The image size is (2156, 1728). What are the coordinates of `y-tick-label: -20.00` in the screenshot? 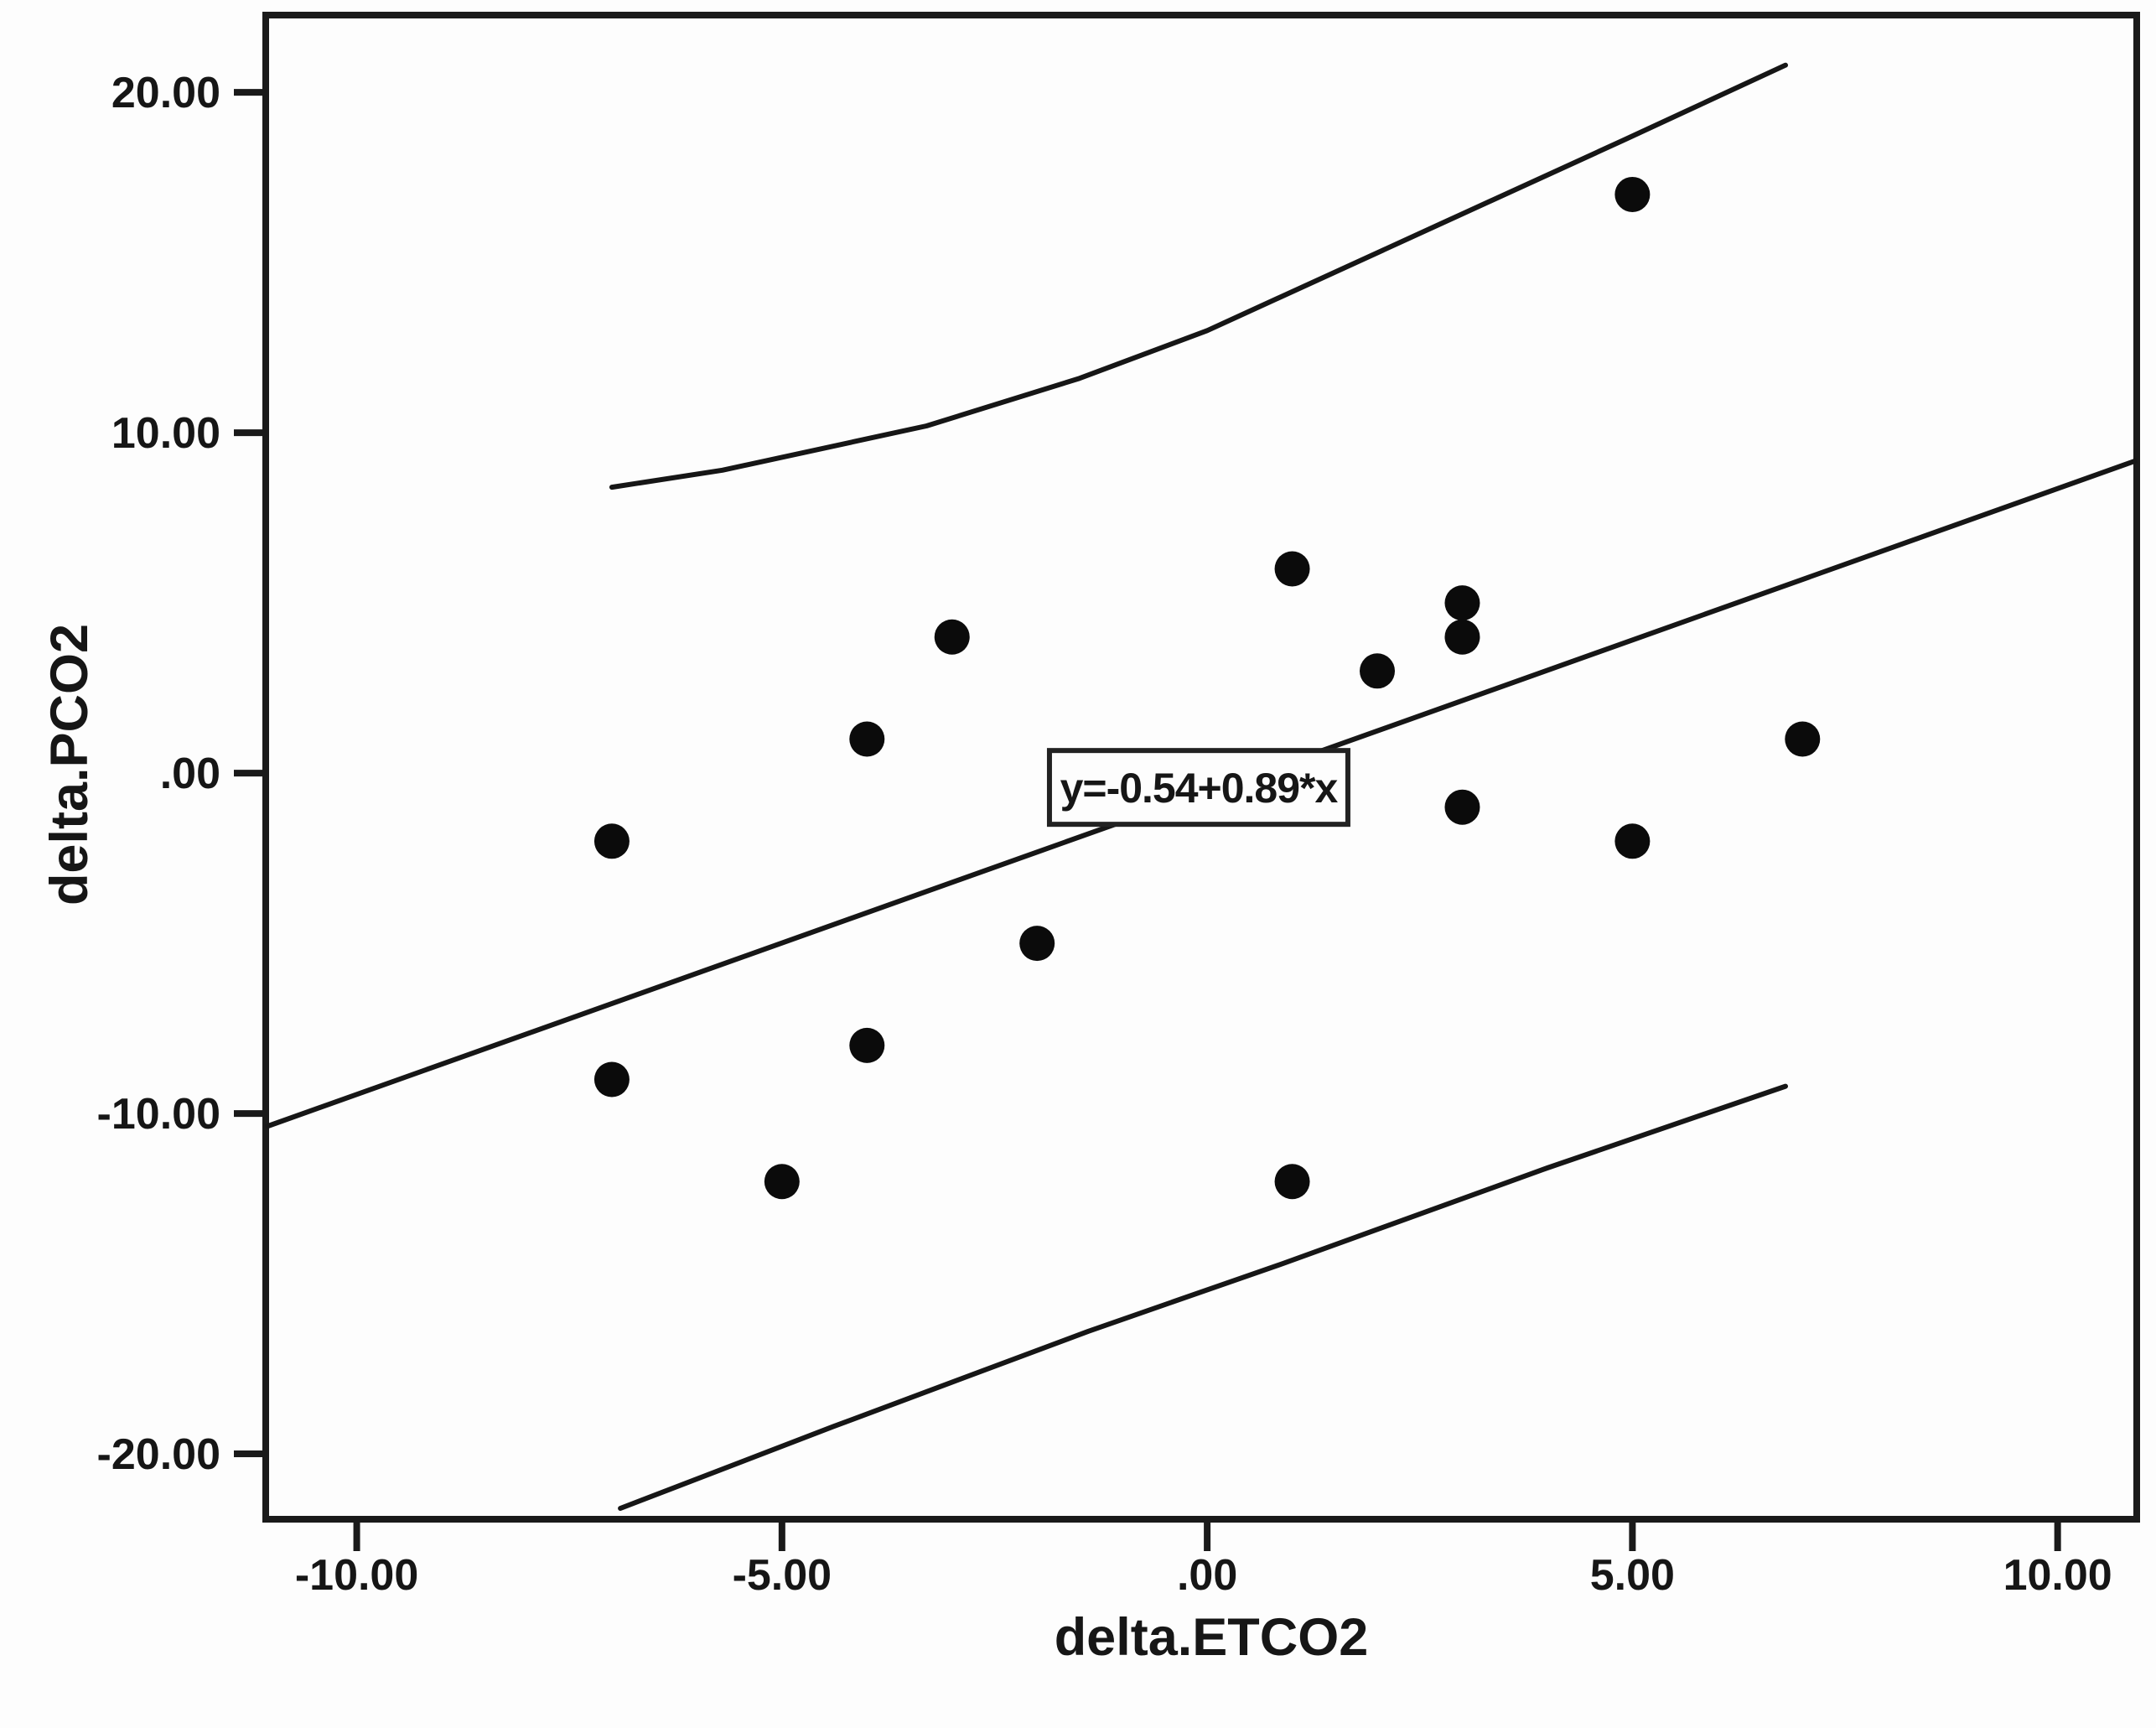 It's located at (158, 1454).